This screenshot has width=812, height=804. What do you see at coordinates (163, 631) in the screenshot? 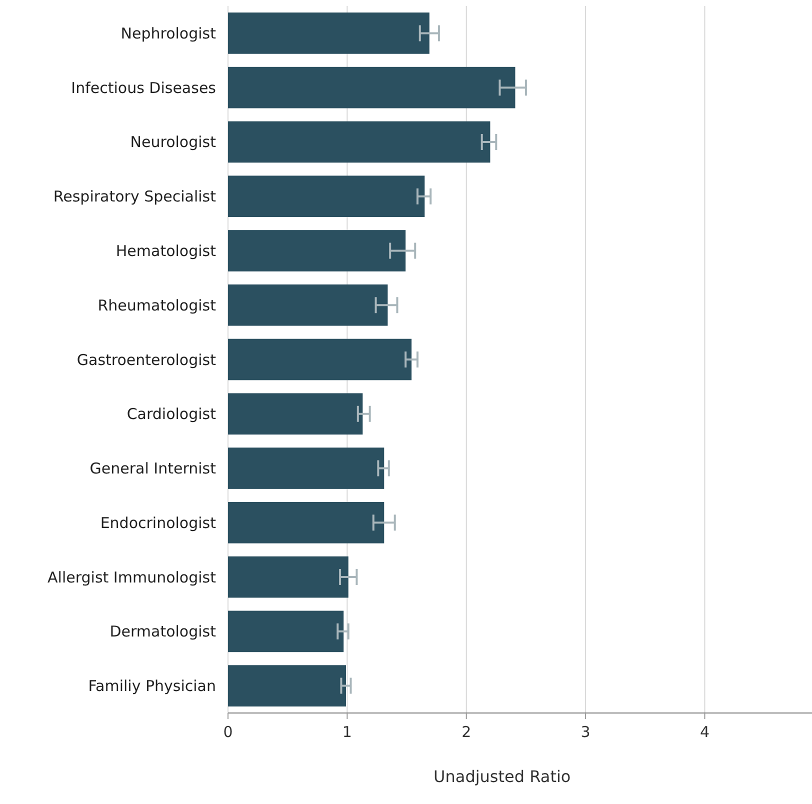
I see `y-tick-label: Dermatologist` at bounding box center [163, 631].